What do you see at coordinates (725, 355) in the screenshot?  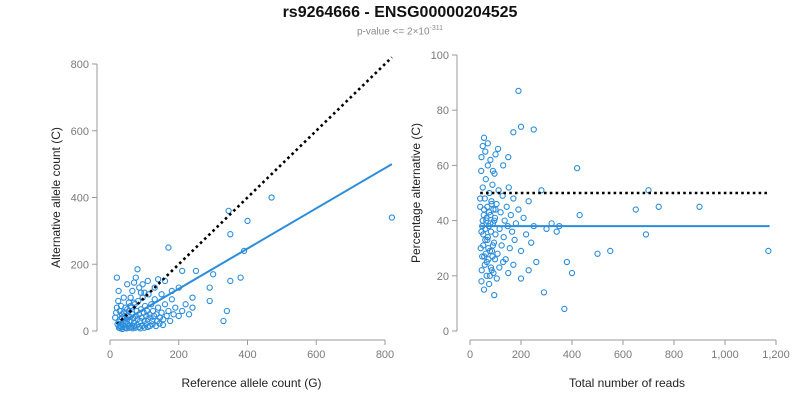 I see `x-tick-label: 1,000` at bounding box center [725, 355].